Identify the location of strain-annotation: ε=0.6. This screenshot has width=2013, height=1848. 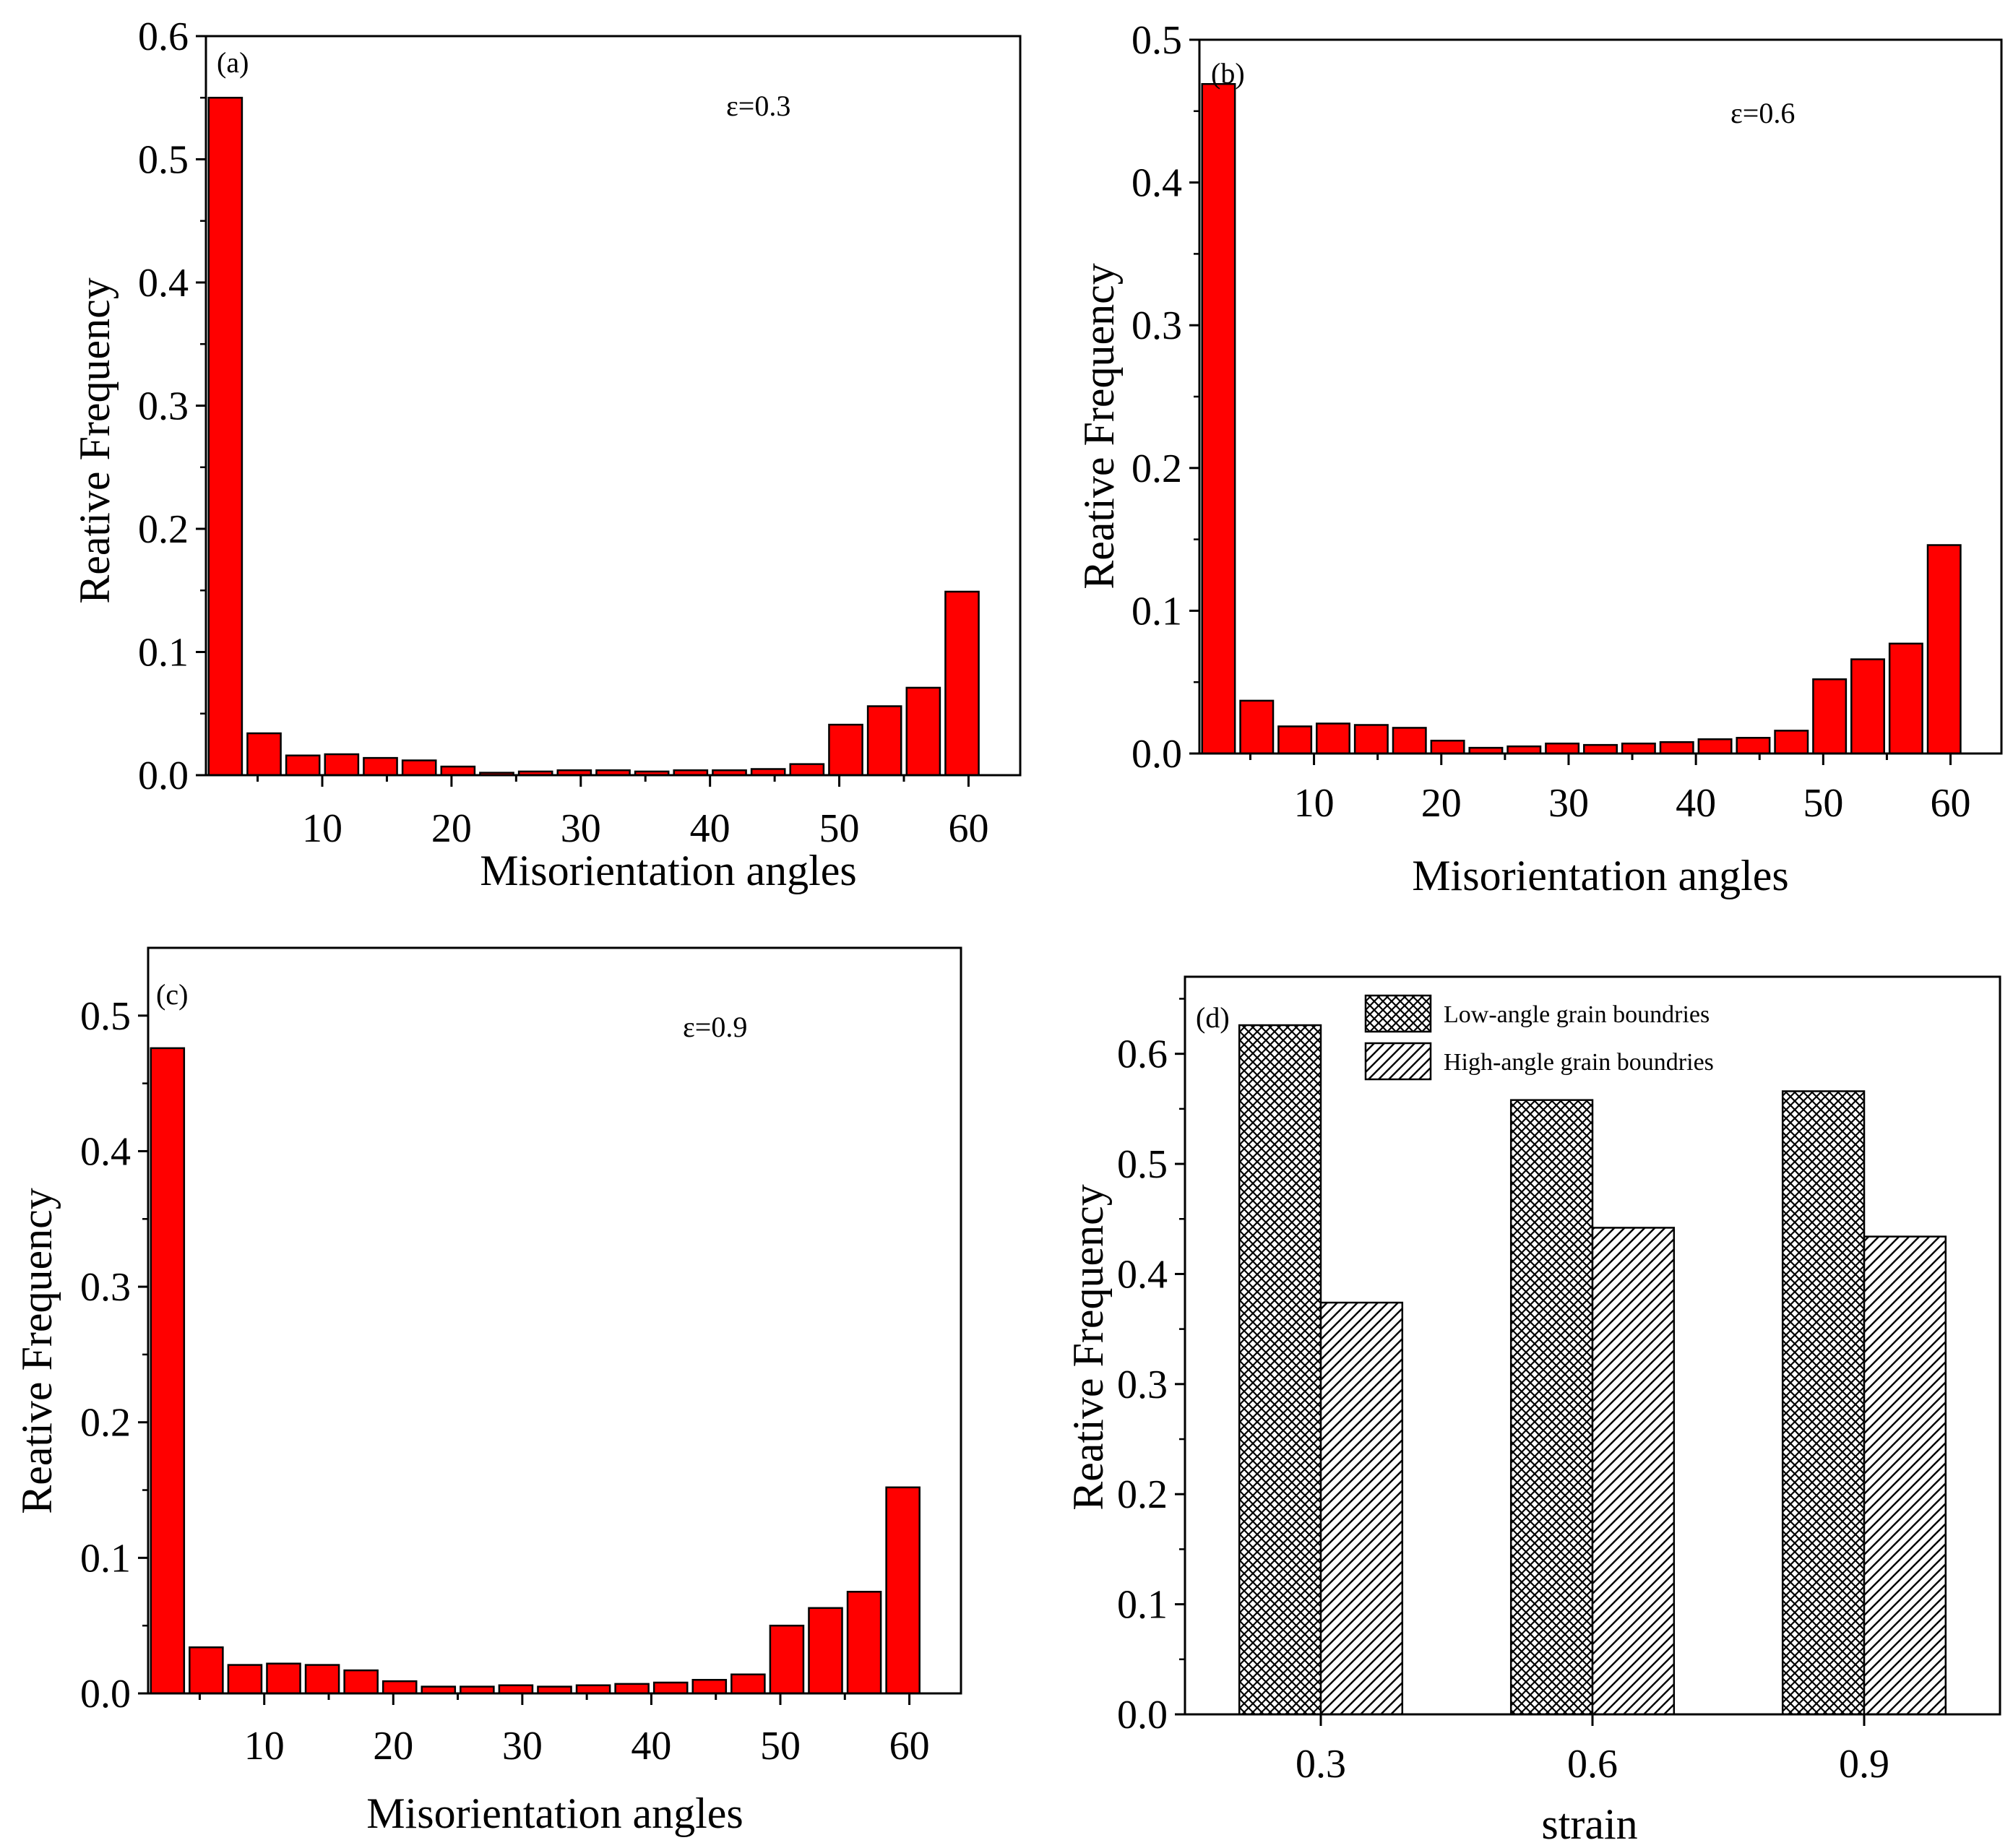
(1762, 113).